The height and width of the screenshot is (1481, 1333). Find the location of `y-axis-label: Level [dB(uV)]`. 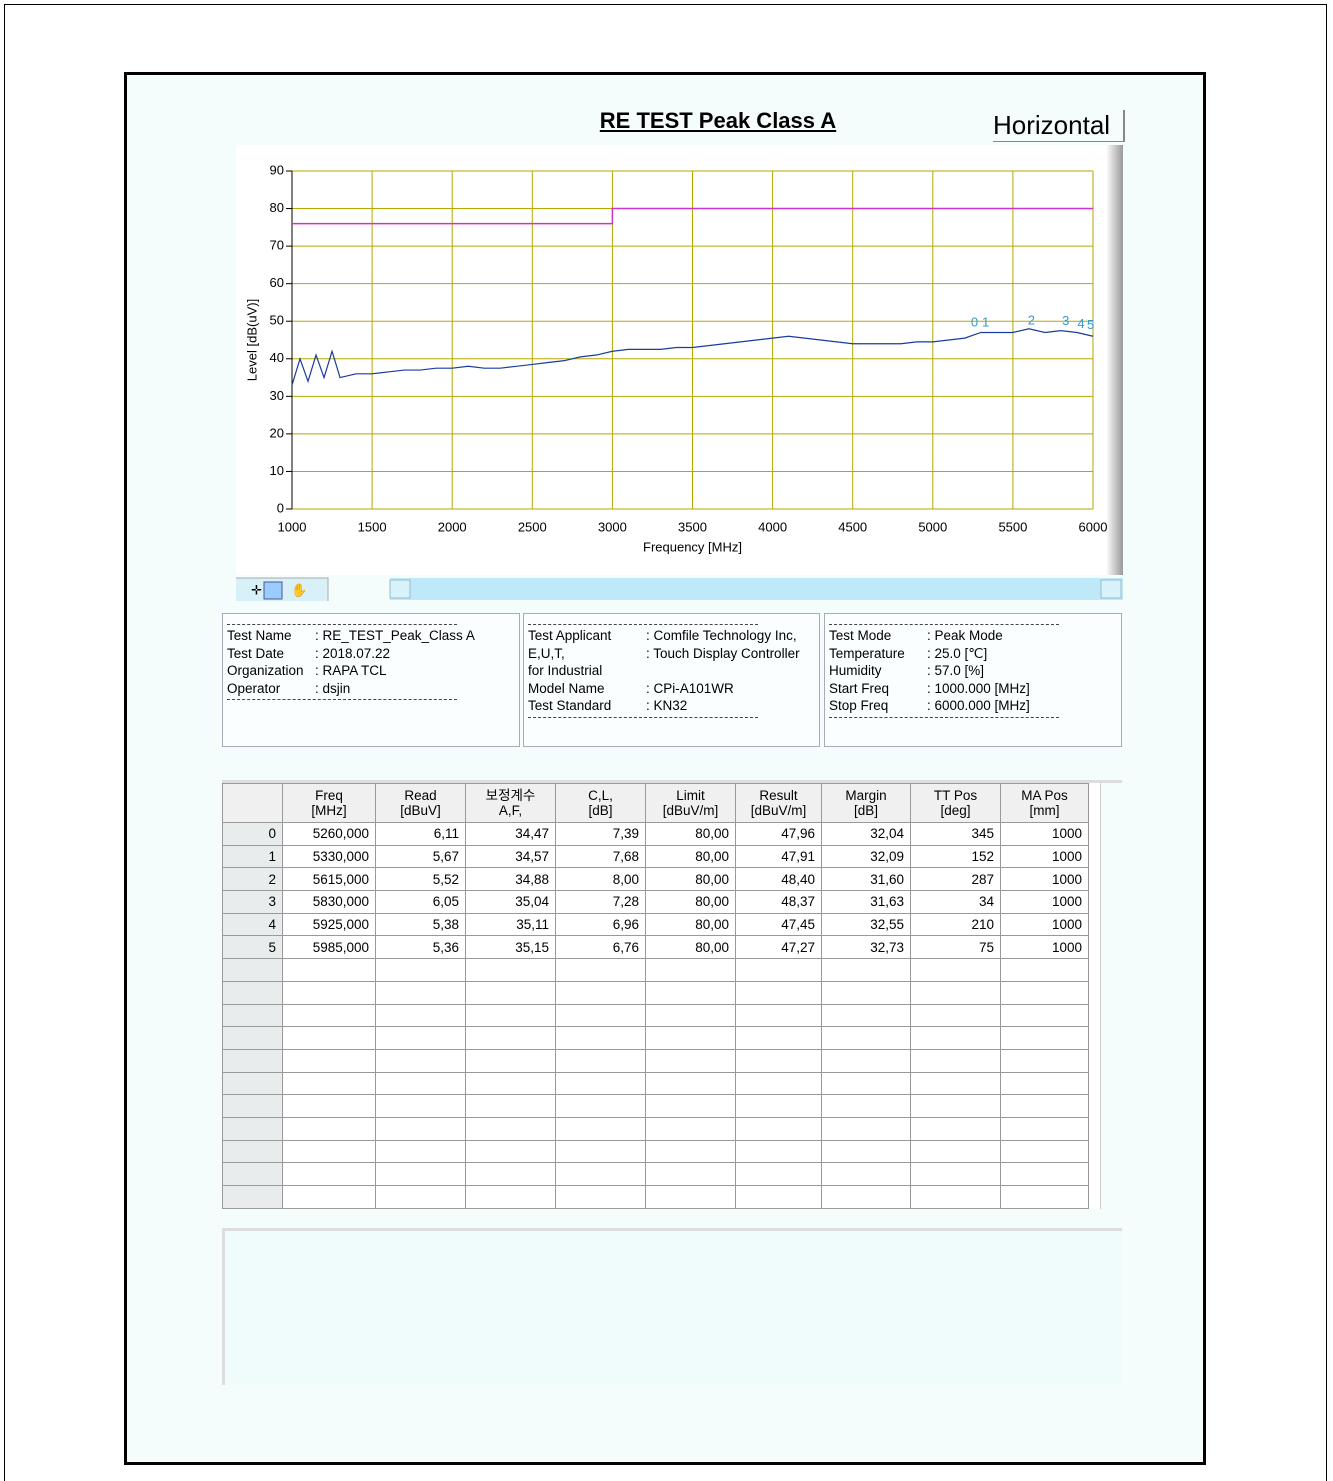

y-axis-label: Level [dB(uV)] is located at coordinates (251, 340).